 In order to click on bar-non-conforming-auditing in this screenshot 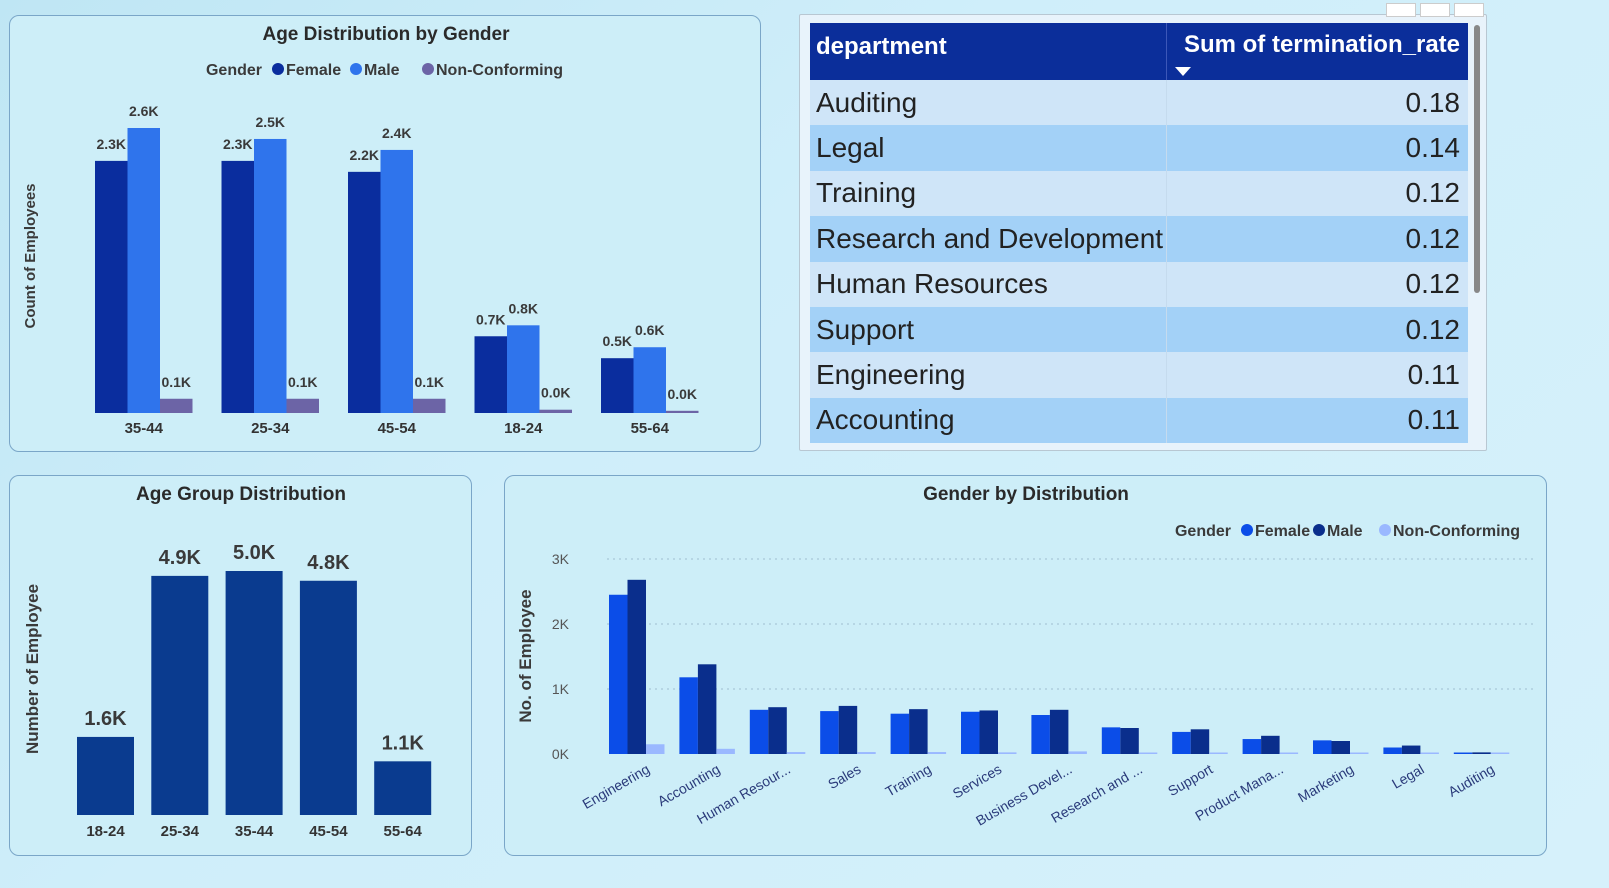, I will do `click(1500, 753)`.